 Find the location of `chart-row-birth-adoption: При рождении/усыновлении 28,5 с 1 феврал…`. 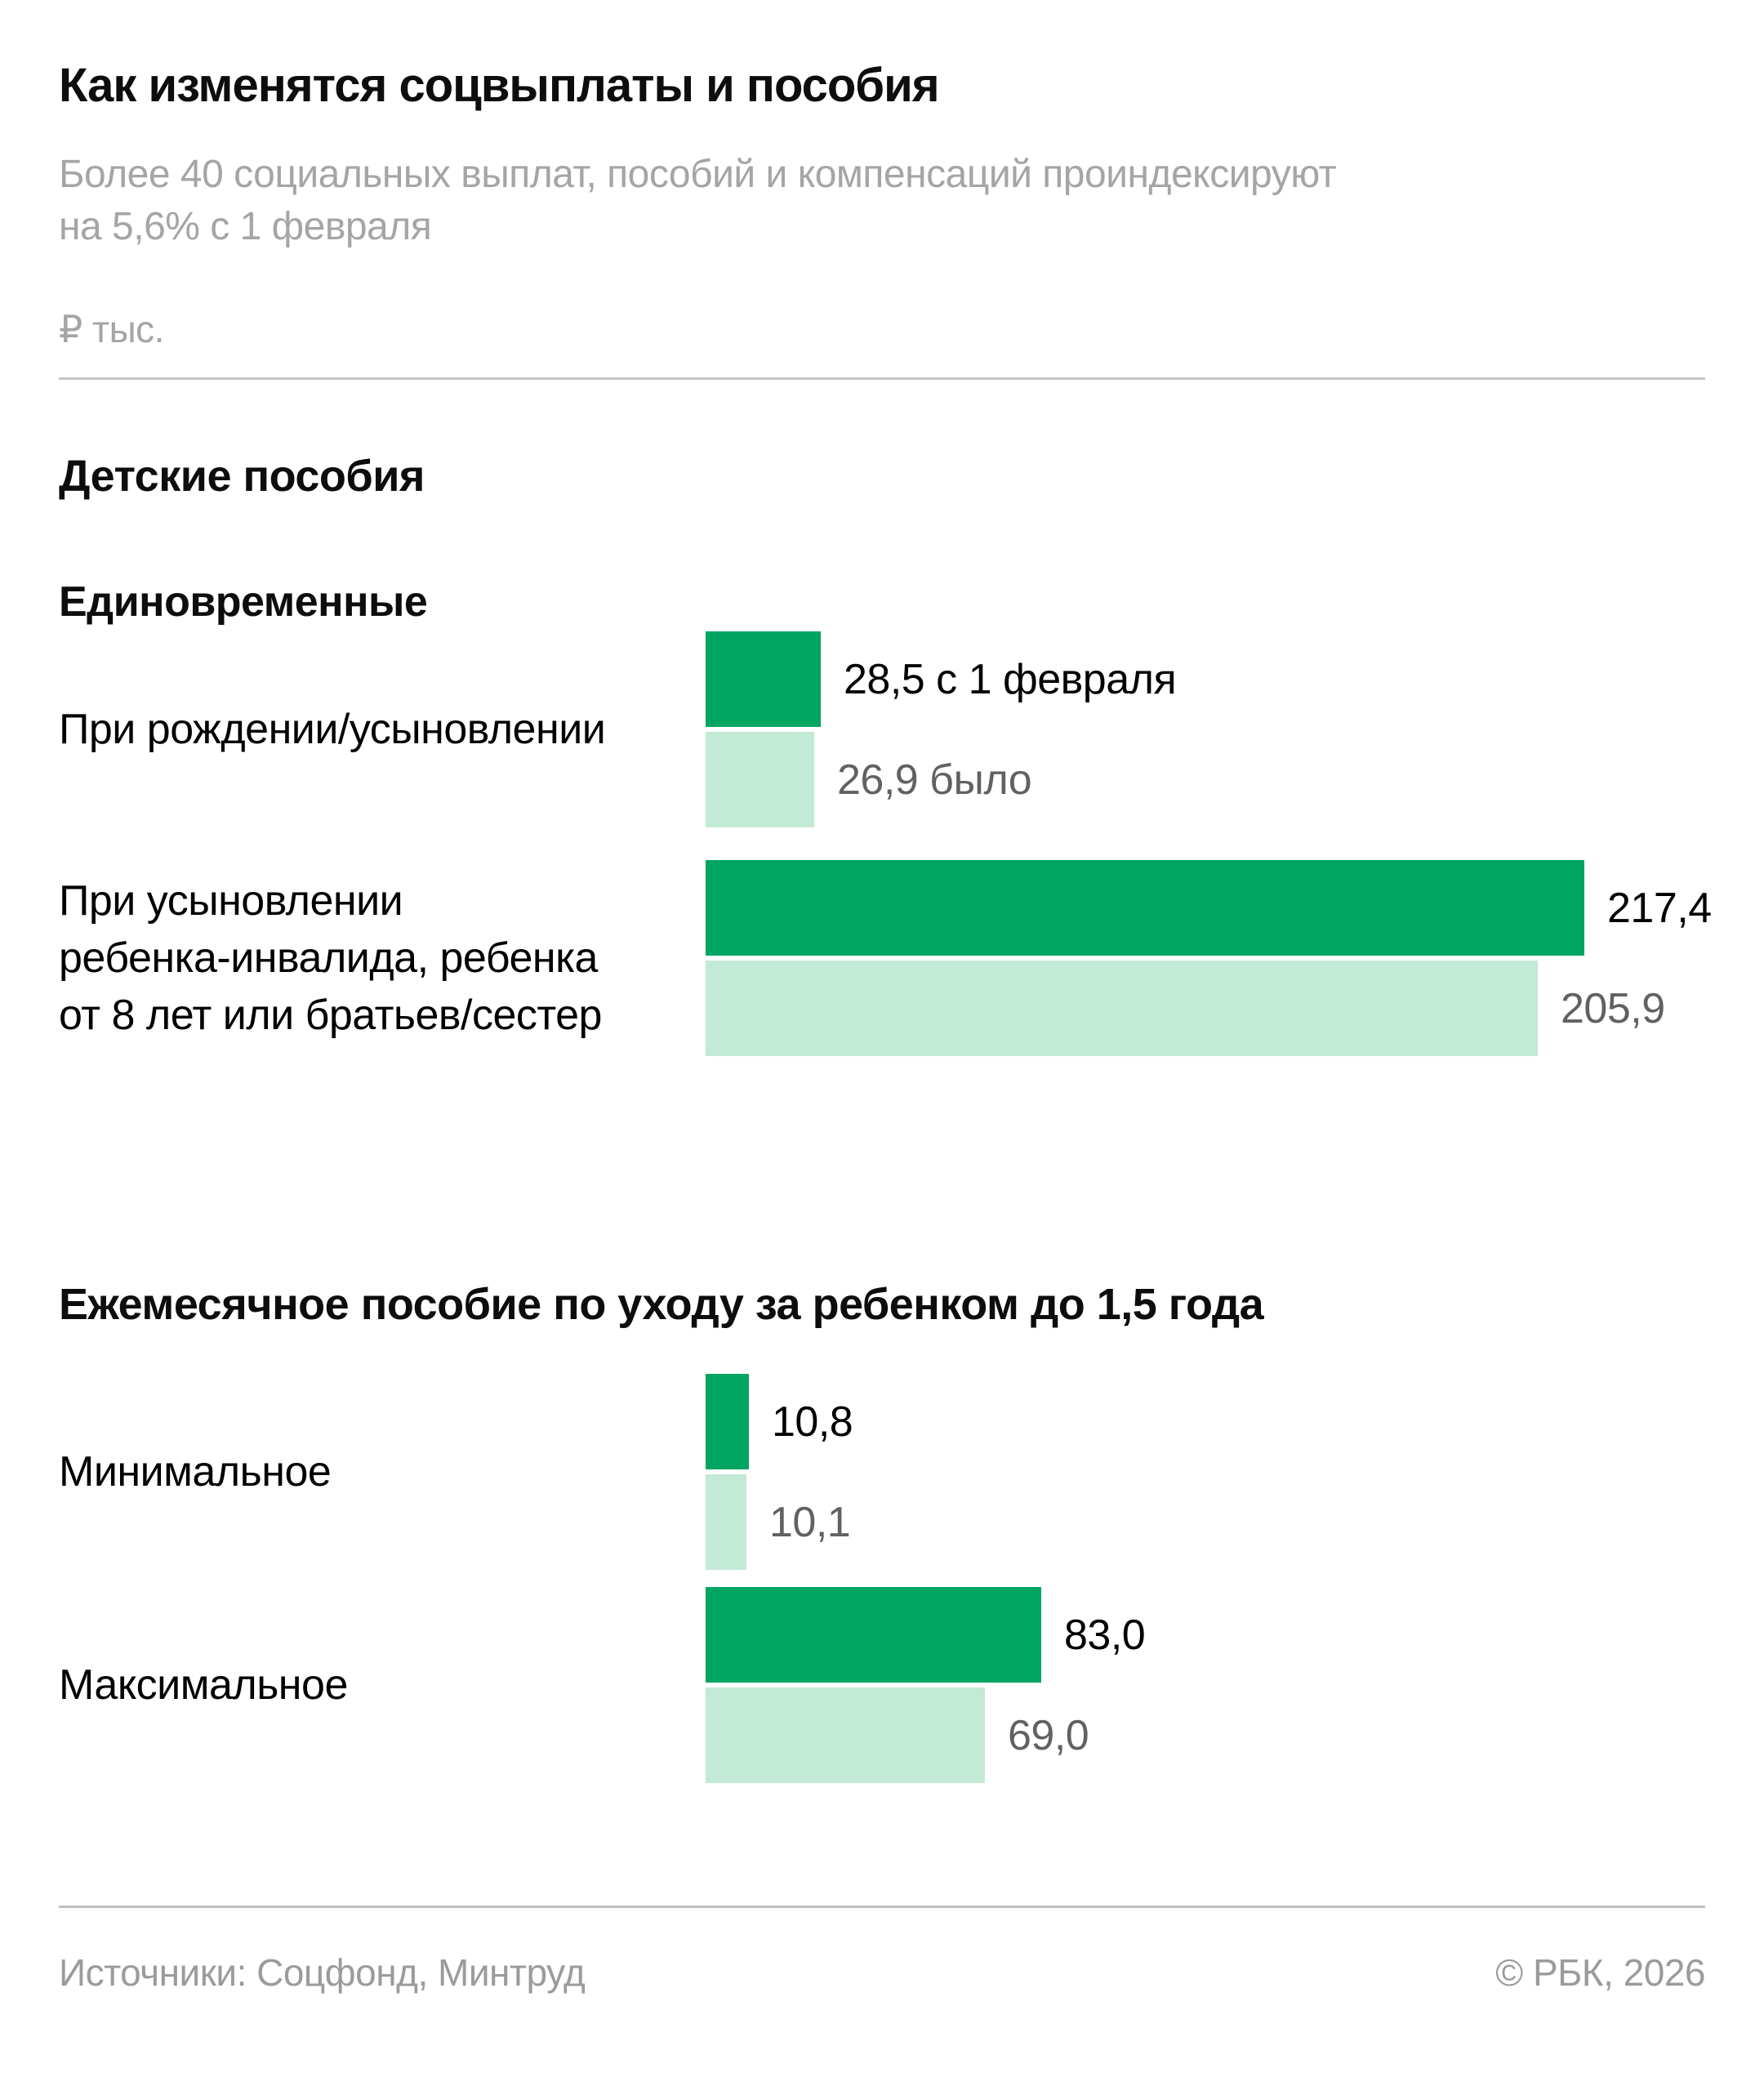

chart-row-birth-adoption: При рождении/усыновлении 28,5 с 1 феврал… is located at coordinates (882, 729).